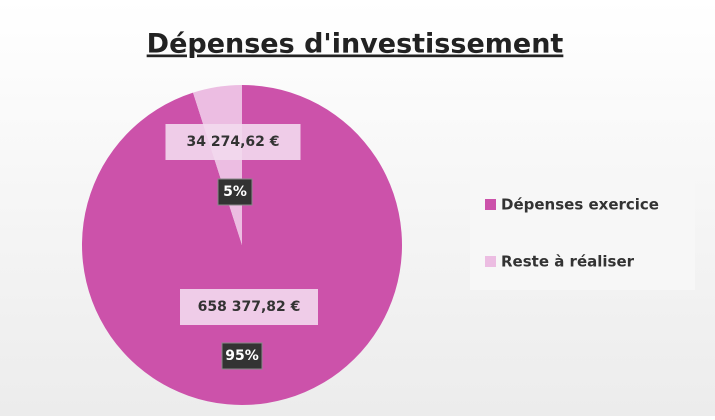 The image size is (715, 420). Describe the element at coordinates (580, 205) in the screenshot. I see `legend-label: Dépenses exercice` at that location.